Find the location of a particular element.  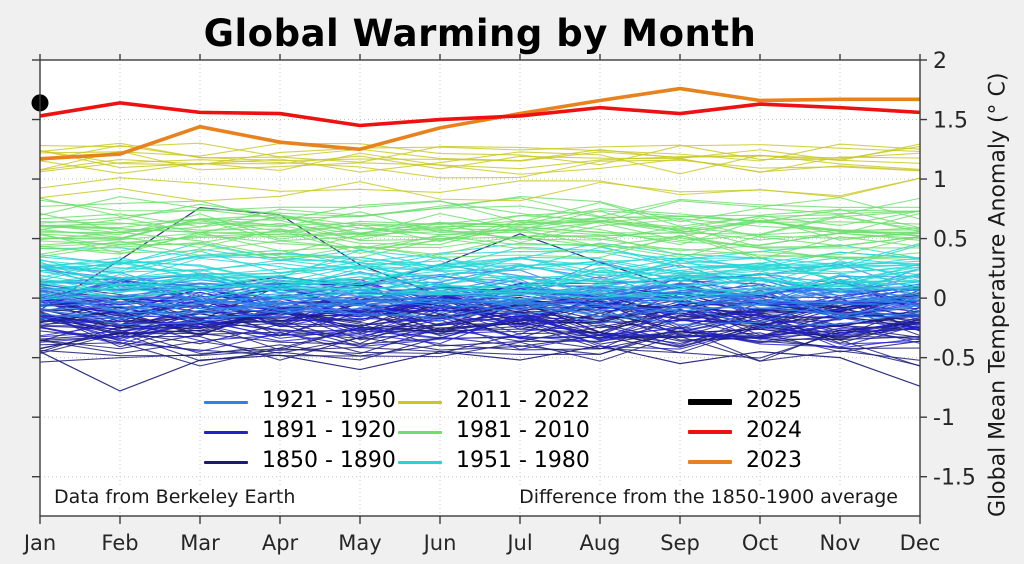

x-tick-label: Mar is located at coordinates (200, 543).